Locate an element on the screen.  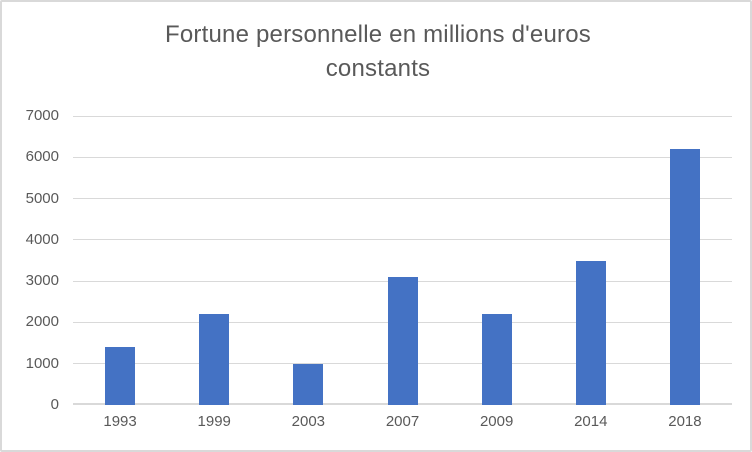
chart-title-line-2: constants is located at coordinates (378, 68).